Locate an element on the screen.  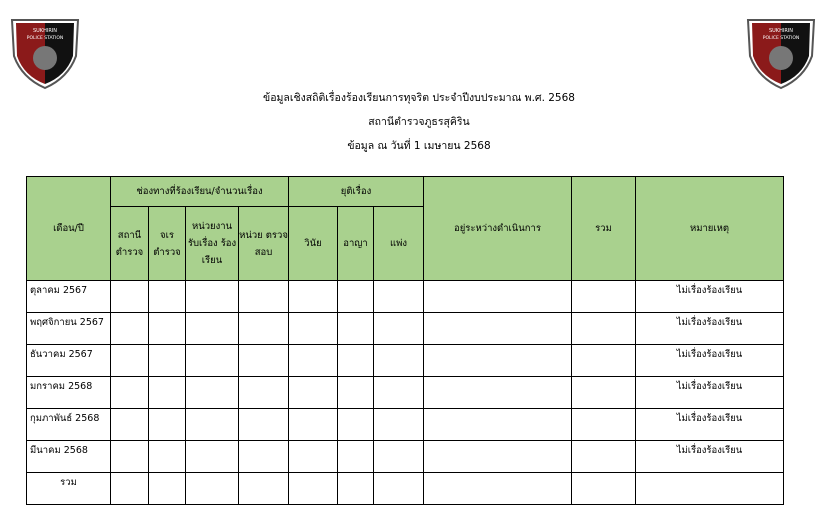
header-total: รวม is located at coordinates (603, 228).